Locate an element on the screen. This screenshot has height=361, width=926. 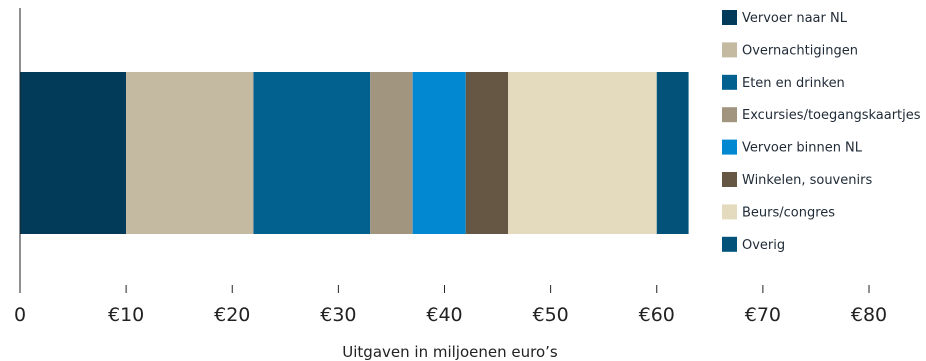
legend-label-5: Winkelen, souvenirs is located at coordinates (807, 180).